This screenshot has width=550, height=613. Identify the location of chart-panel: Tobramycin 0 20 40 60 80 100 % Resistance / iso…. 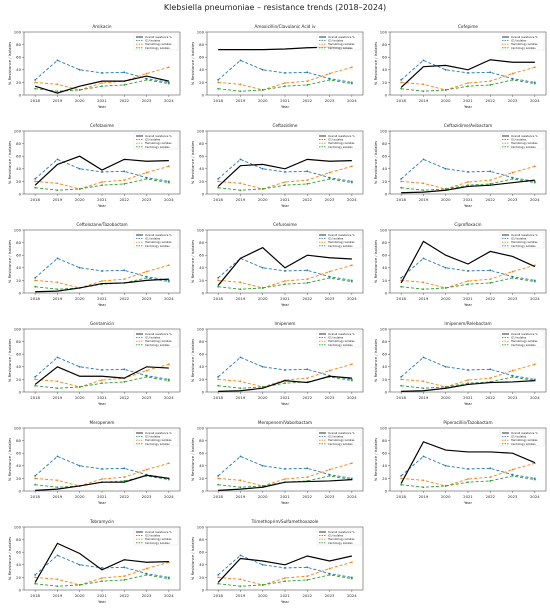
(93, 562).